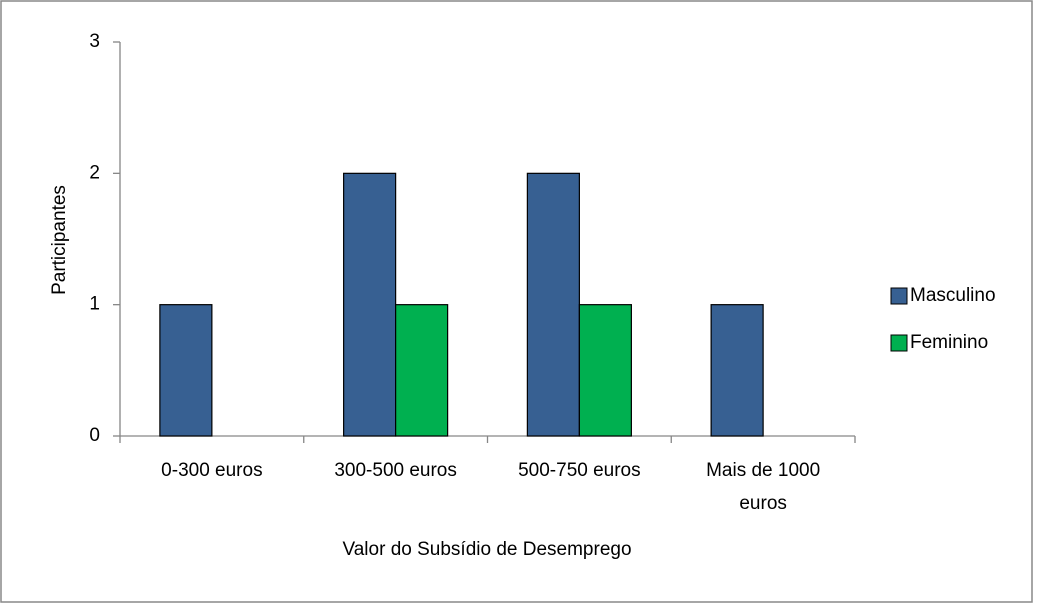  I want to click on y-axis-title: Participantes, so click(59, 240).